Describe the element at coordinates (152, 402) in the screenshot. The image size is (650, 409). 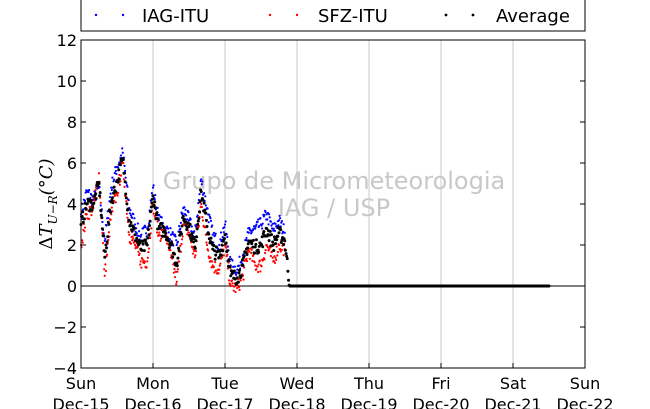
I see `x-tick-label-date: Dec-16` at that location.